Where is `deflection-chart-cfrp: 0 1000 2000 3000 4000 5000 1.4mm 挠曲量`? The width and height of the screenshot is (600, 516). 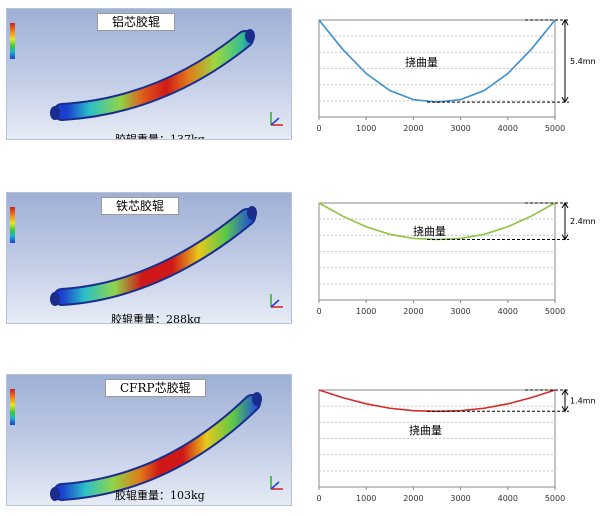 deflection-chart-cfrp: 0 1000 2000 3000 4000 5000 1.4mm 挠曲量 is located at coordinates (455, 446).